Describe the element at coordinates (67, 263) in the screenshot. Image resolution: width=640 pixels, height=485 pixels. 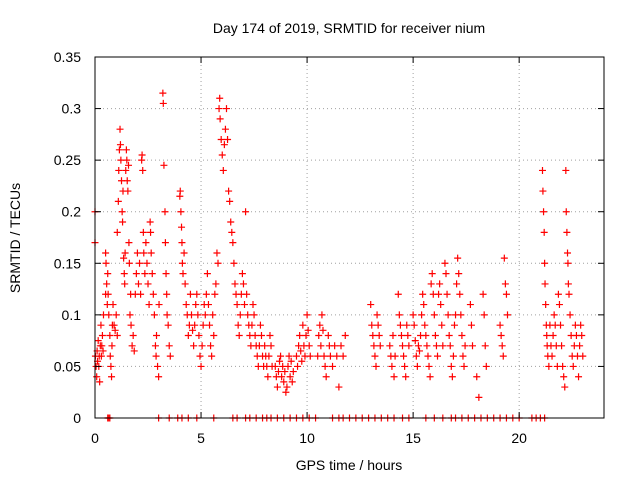
I see `y-tick-label: 0.15` at that location.